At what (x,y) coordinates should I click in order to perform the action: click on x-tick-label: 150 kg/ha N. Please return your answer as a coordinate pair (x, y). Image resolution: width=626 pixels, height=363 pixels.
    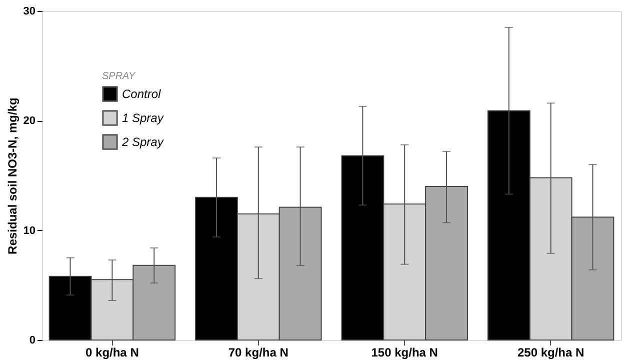
    Looking at the image, I should click on (404, 353).